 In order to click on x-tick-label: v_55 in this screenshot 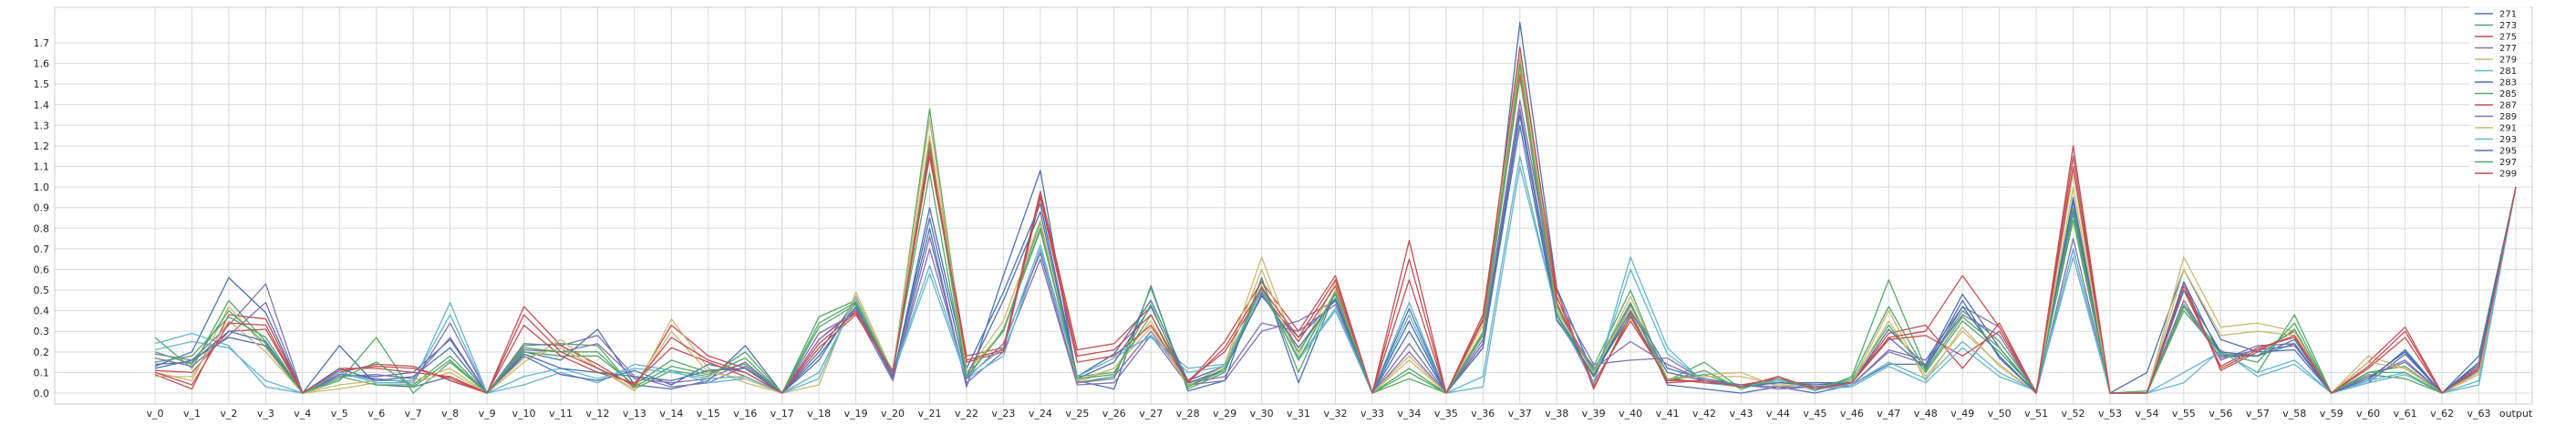, I will do `click(2184, 414)`.